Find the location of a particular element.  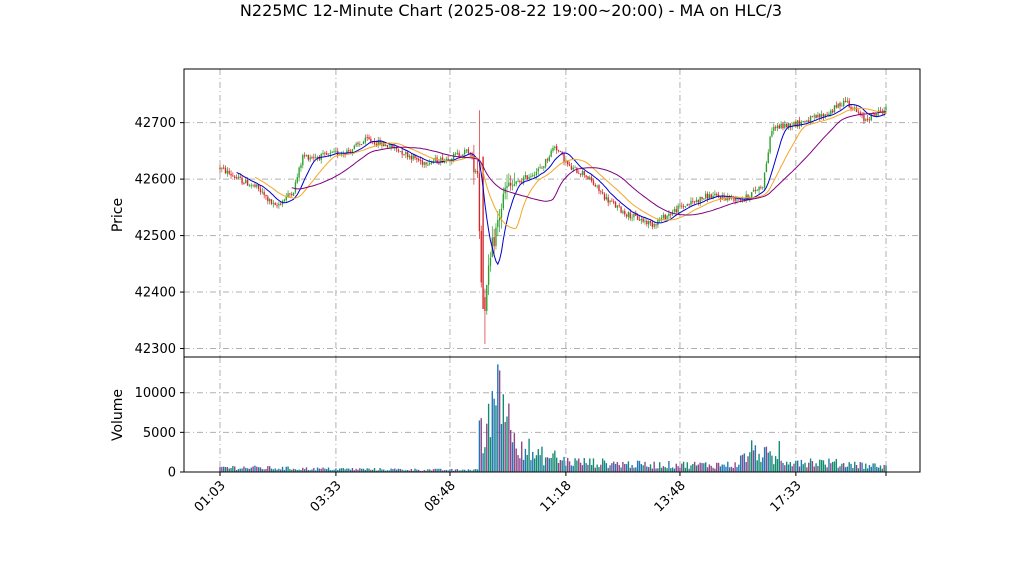

volume-axis-label: Volume is located at coordinates (118, 415).